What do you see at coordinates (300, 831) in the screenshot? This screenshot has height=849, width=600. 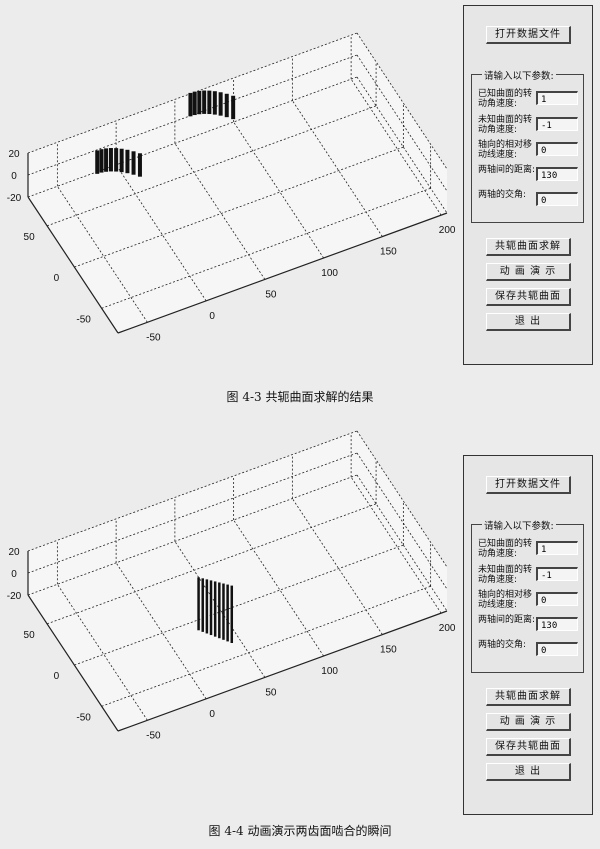 I see `figure-caption: 图 4-4 动画演示两齿面啮合的瞬间` at bounding box center [300, 831].